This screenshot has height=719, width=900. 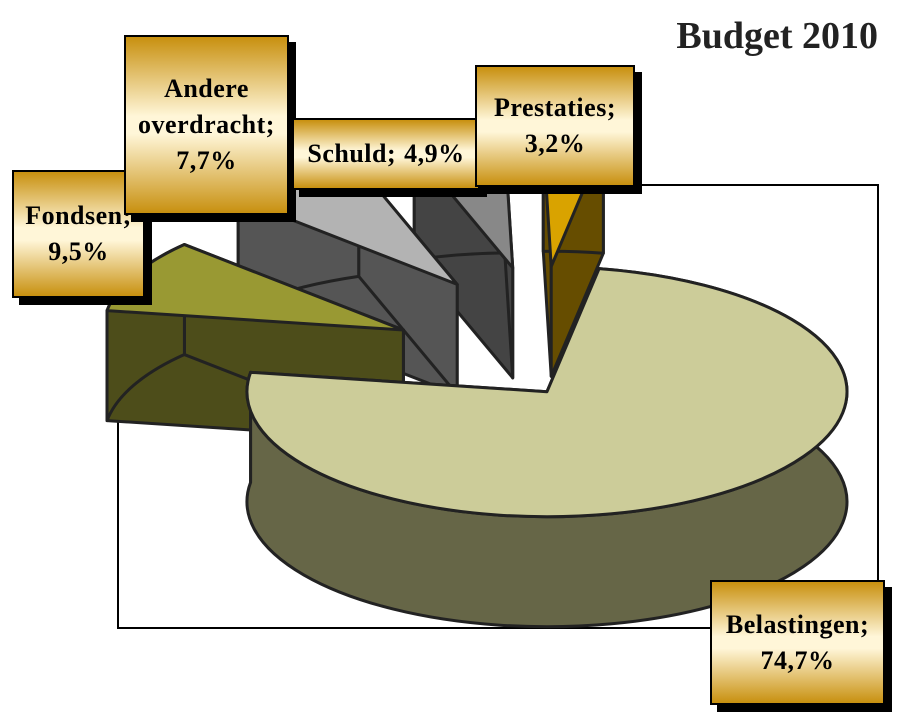 I want to click on value-label: 9,5%, so click(x=78, y=251).